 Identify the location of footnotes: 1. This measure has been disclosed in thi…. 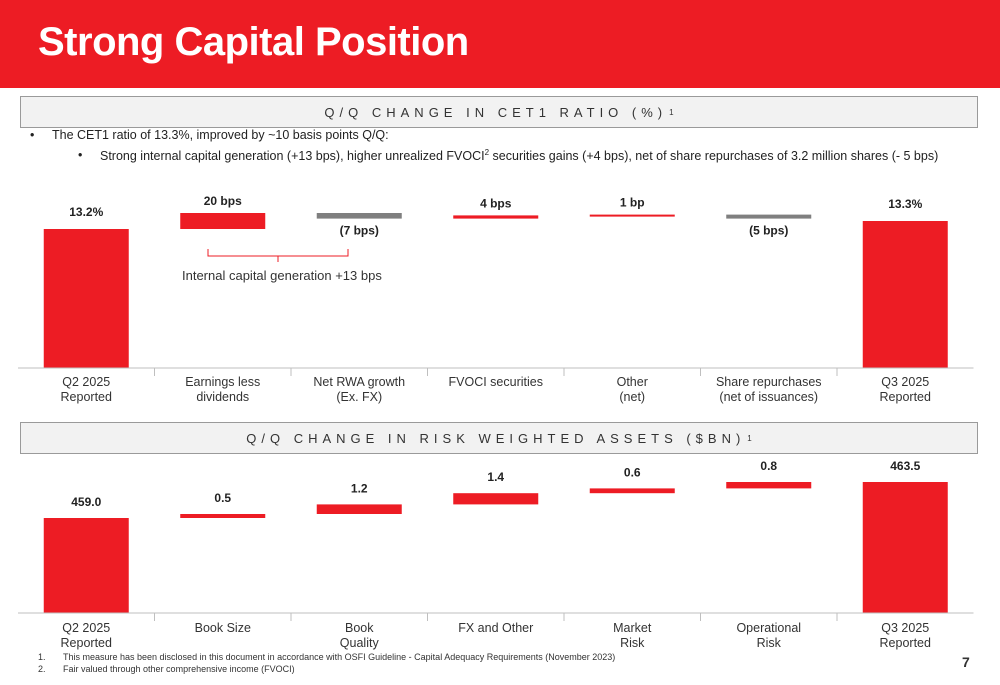
(326, 663).